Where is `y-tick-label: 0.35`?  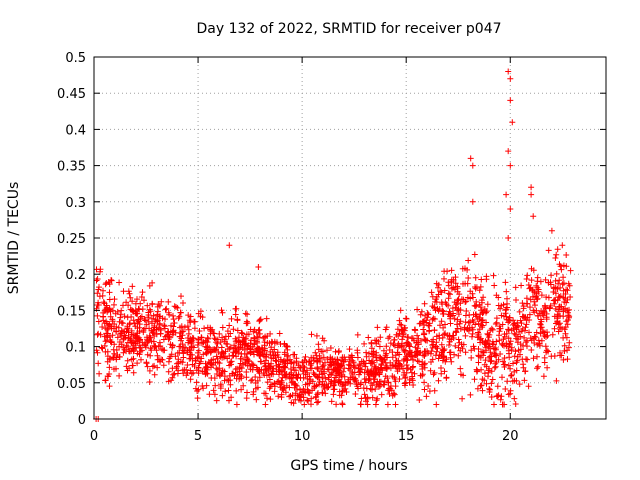 y-tick-label: 0.35 is located at coordinates (71, 167).